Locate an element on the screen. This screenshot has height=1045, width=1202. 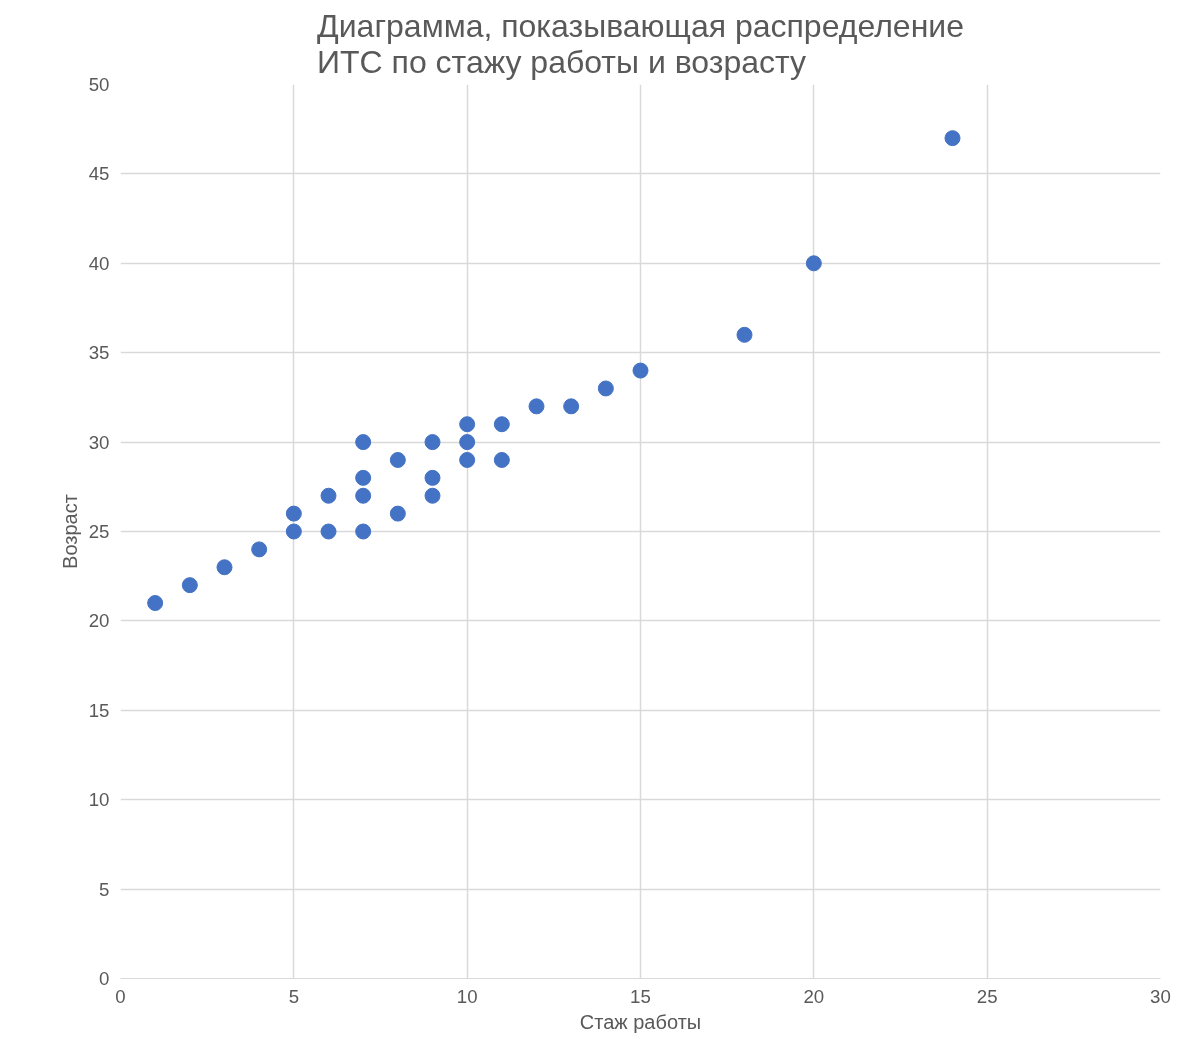
y-tick-label: 45 is located at coordinates (99, 174).